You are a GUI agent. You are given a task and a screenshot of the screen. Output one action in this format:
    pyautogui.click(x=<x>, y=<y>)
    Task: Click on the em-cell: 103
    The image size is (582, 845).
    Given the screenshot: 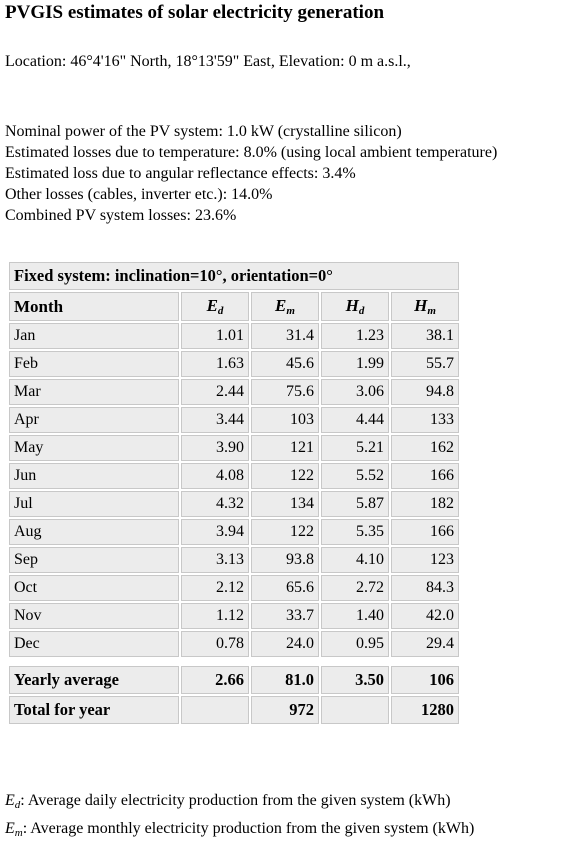 What is the action you would take?
    pyautogui.click(x=285, y=420)
    